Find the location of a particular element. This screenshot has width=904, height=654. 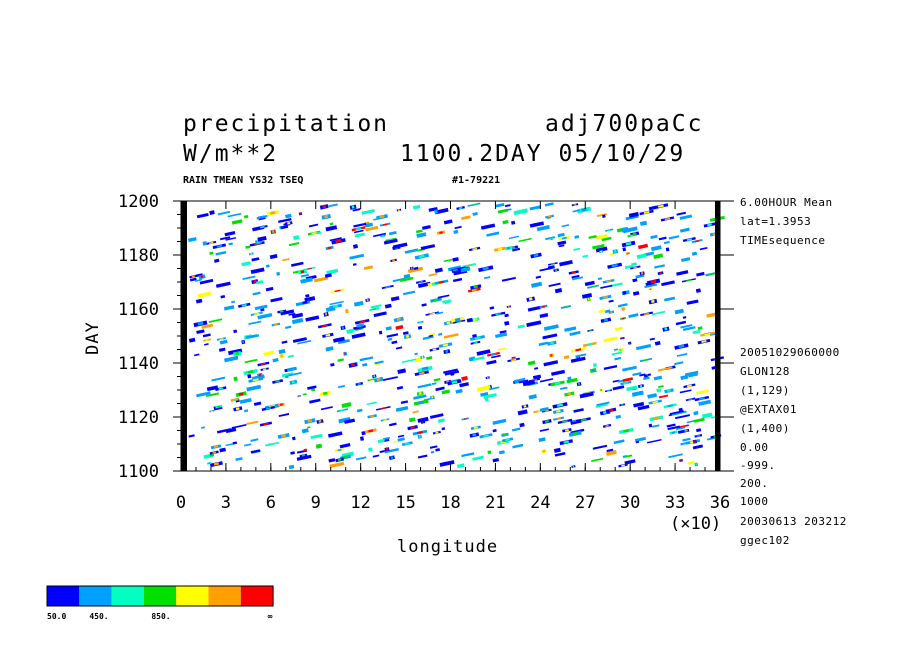

y-tick-label: 1200 is located at coordinates (138, 202).